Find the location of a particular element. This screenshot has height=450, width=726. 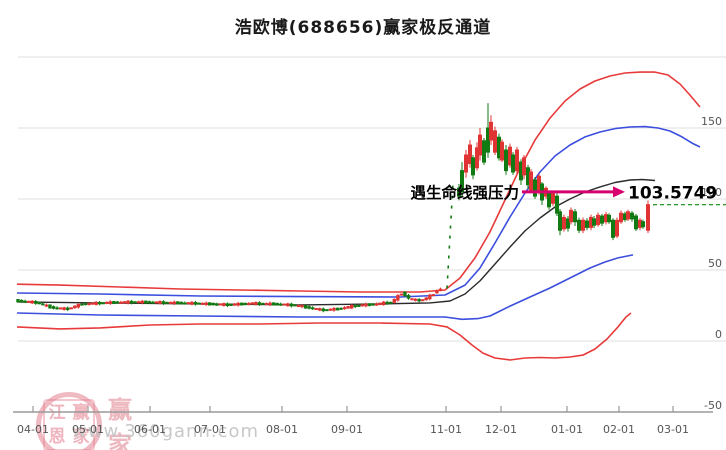

seal-char: 家 is located at coordinates (81, 436).